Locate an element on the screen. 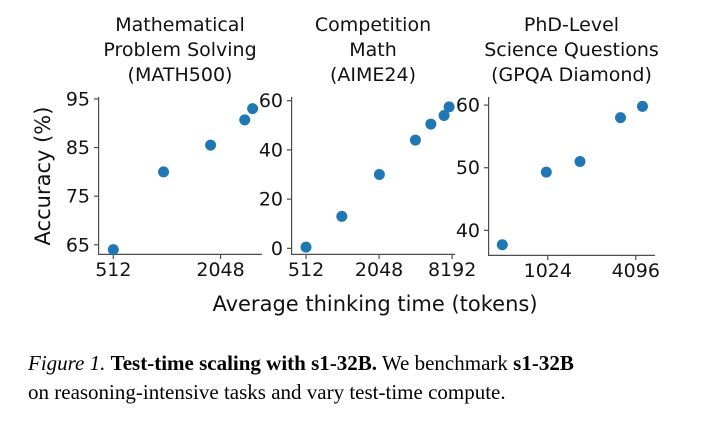  svg-text: 8192 is located at coordinates (452, 270).